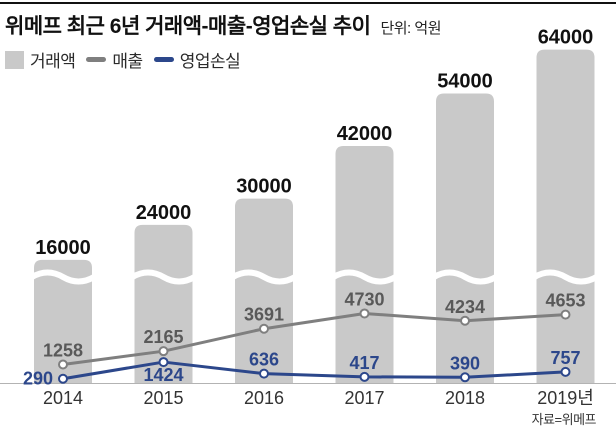  I want to click on x-axis-label-2014: 2014, so click(63, 398).